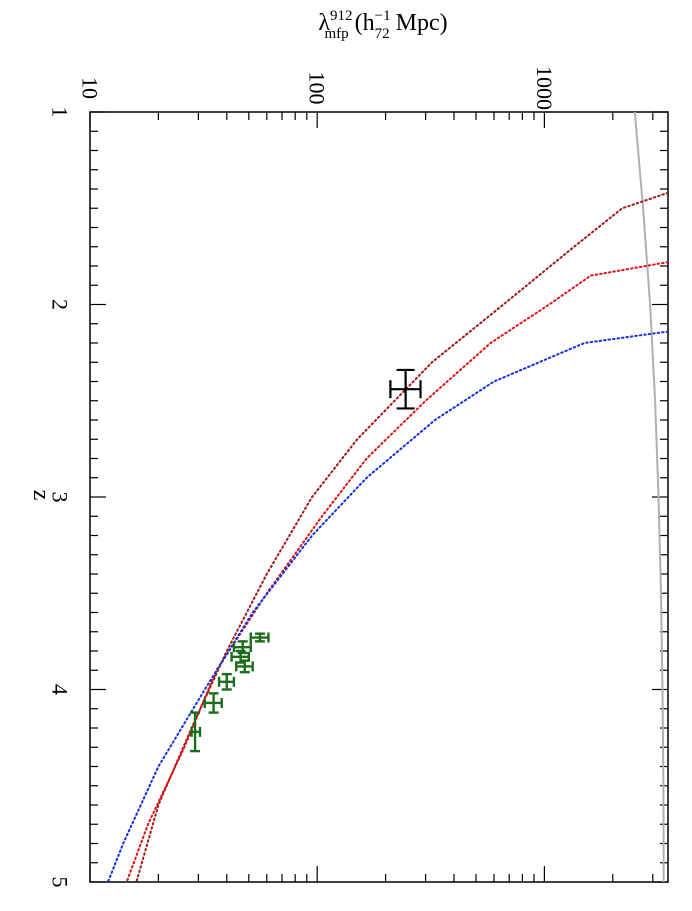 Image resolution: width=692 pixels, height=911 pixels. Describe the element at coordinates (60, 689) in the screenshot. I see `z-tick-label: 4` at that location.